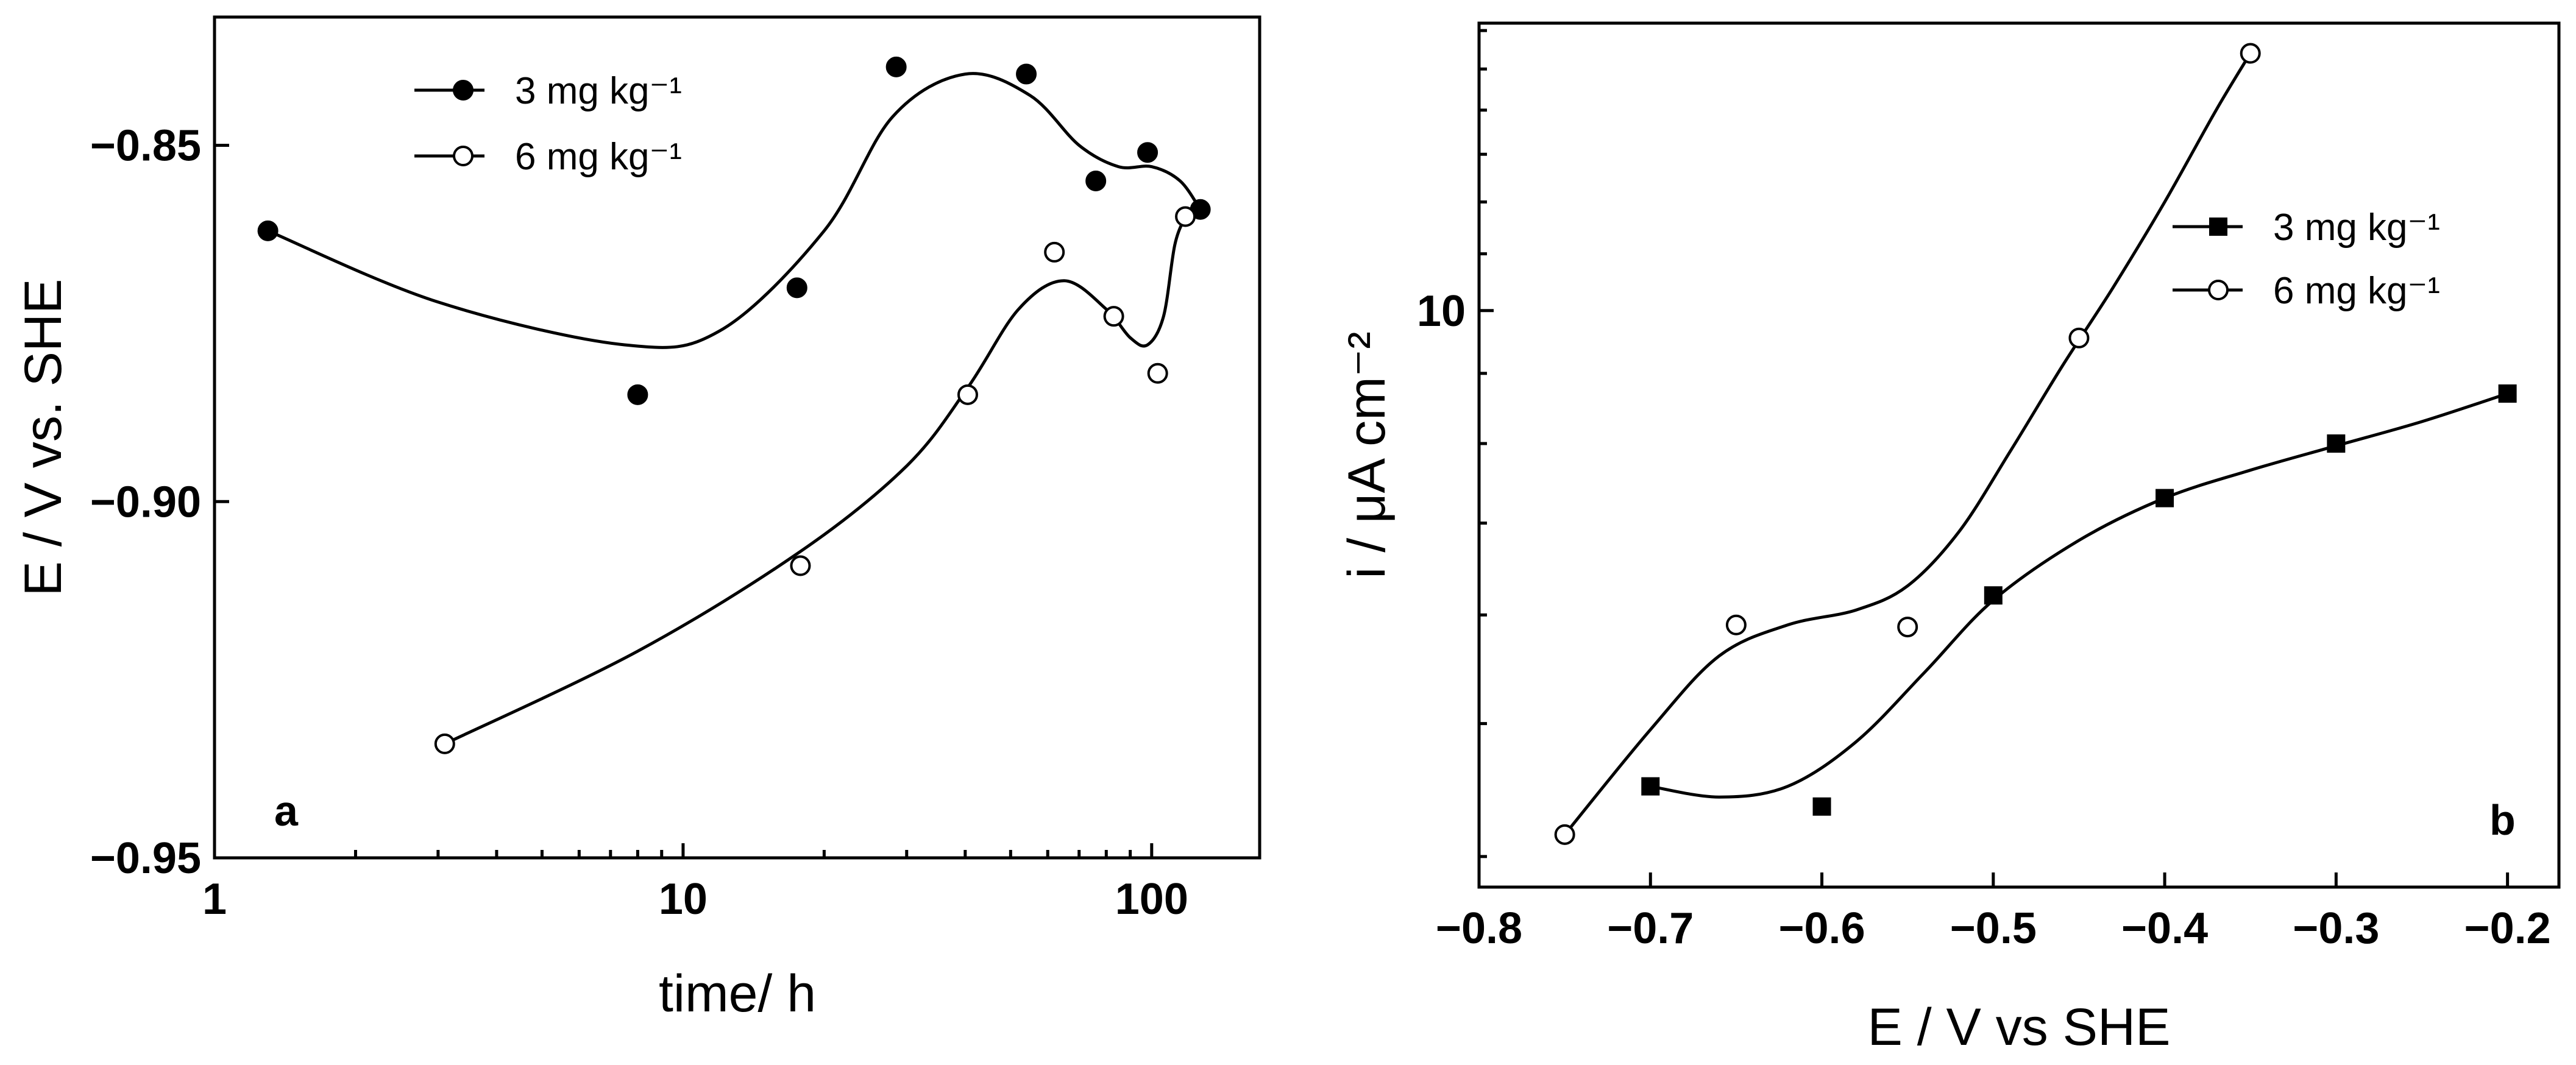 Image resolution: width=2576 pixels, height=1065 pixels. I want to click on x-tick-label: −0.2, so click(2508, 928).